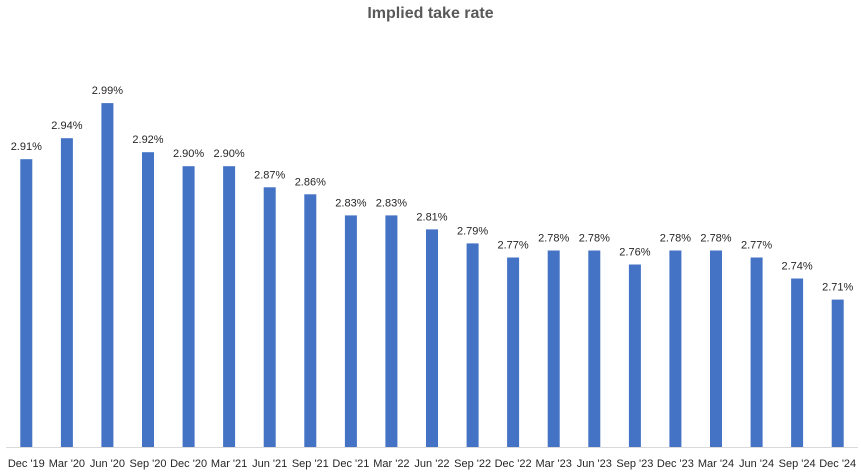 Image resolution: width=861 pixels, height=474 pixels. I want to click on data-label-11: 2.79%, so click(472, 231).